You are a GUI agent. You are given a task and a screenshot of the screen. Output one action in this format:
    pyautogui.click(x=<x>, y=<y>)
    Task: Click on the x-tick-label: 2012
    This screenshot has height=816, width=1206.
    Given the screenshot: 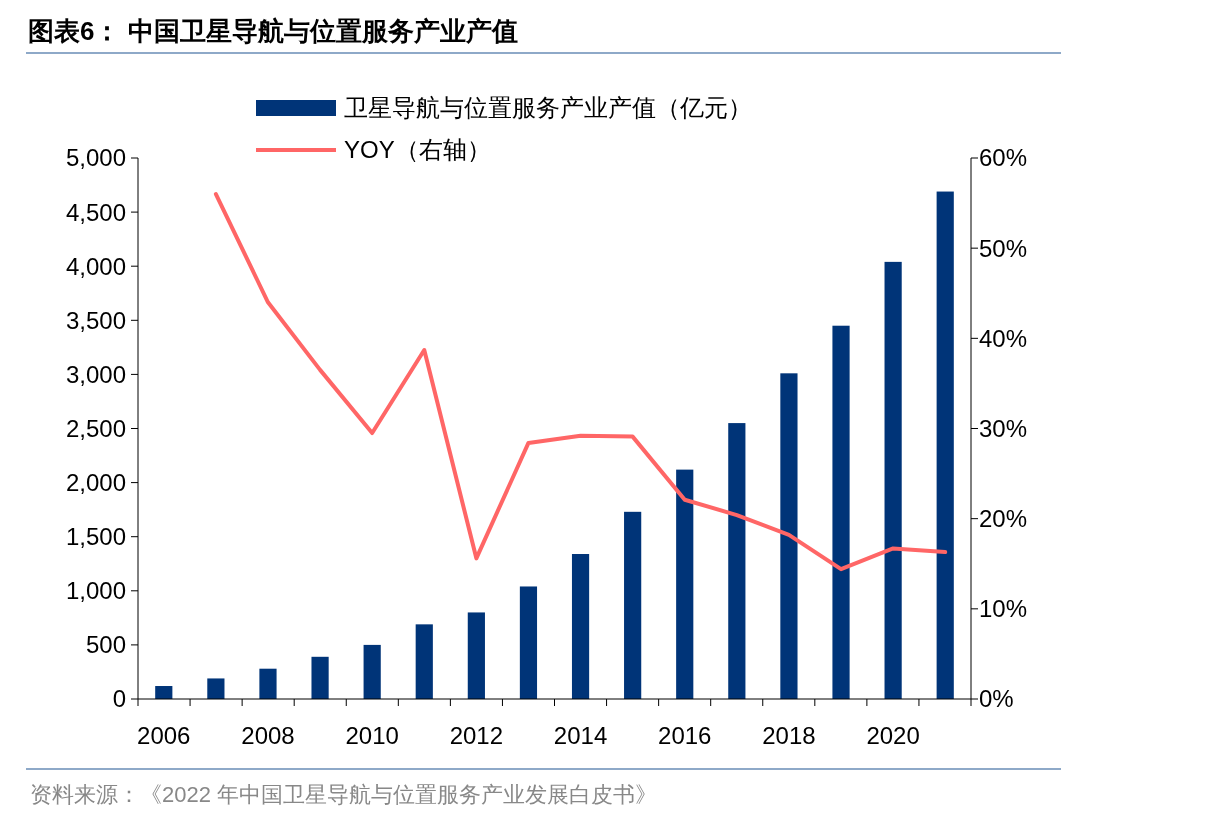 What is the action you would take?
    pyautogui.click(x=476, y=735)
    